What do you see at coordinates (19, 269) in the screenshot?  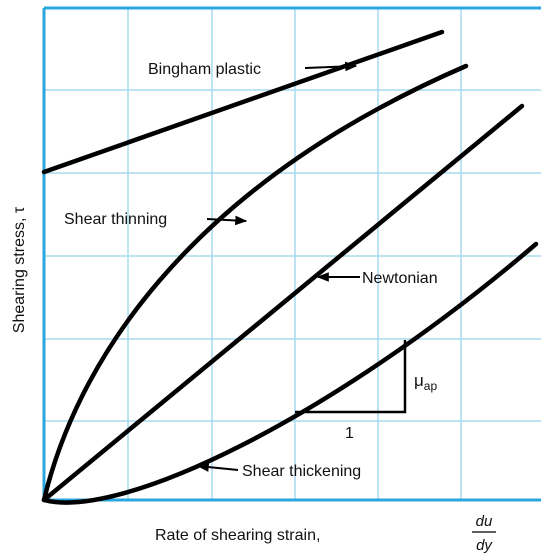 I see `y-axis-label: Shearing stress, τ` at bounding box center [19, 269].